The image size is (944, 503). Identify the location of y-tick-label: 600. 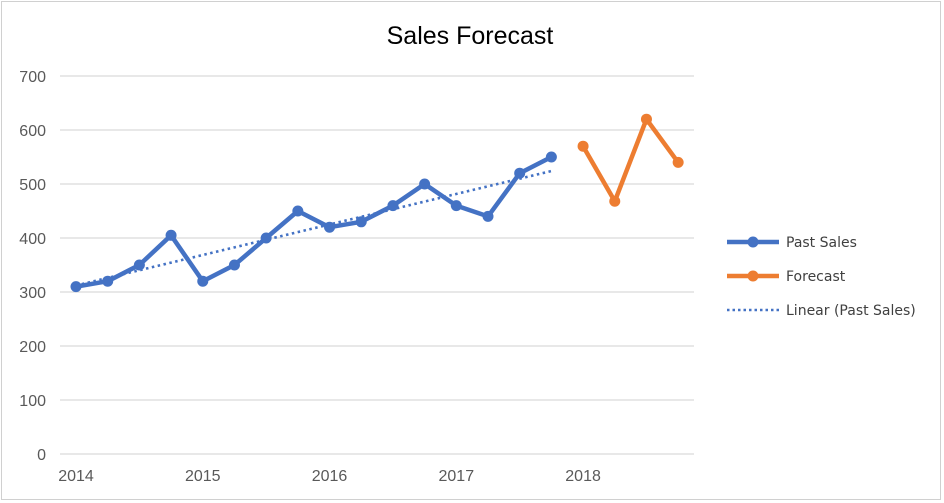
(32, 131).